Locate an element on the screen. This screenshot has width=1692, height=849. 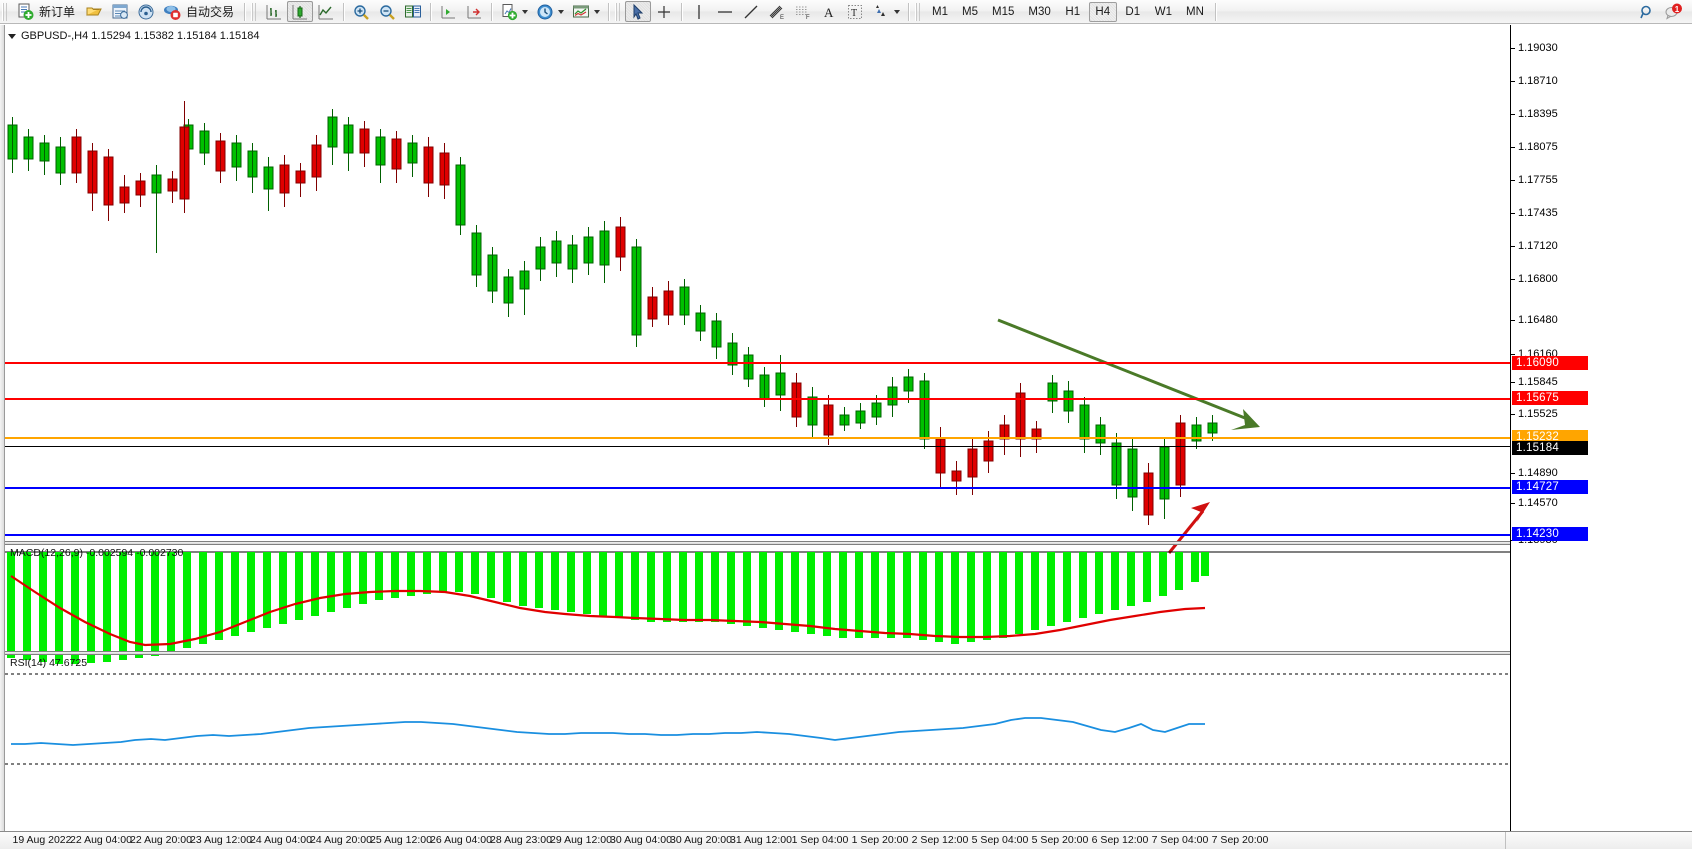
timeframe-m5: M5 is located at coordinates (970, 11).